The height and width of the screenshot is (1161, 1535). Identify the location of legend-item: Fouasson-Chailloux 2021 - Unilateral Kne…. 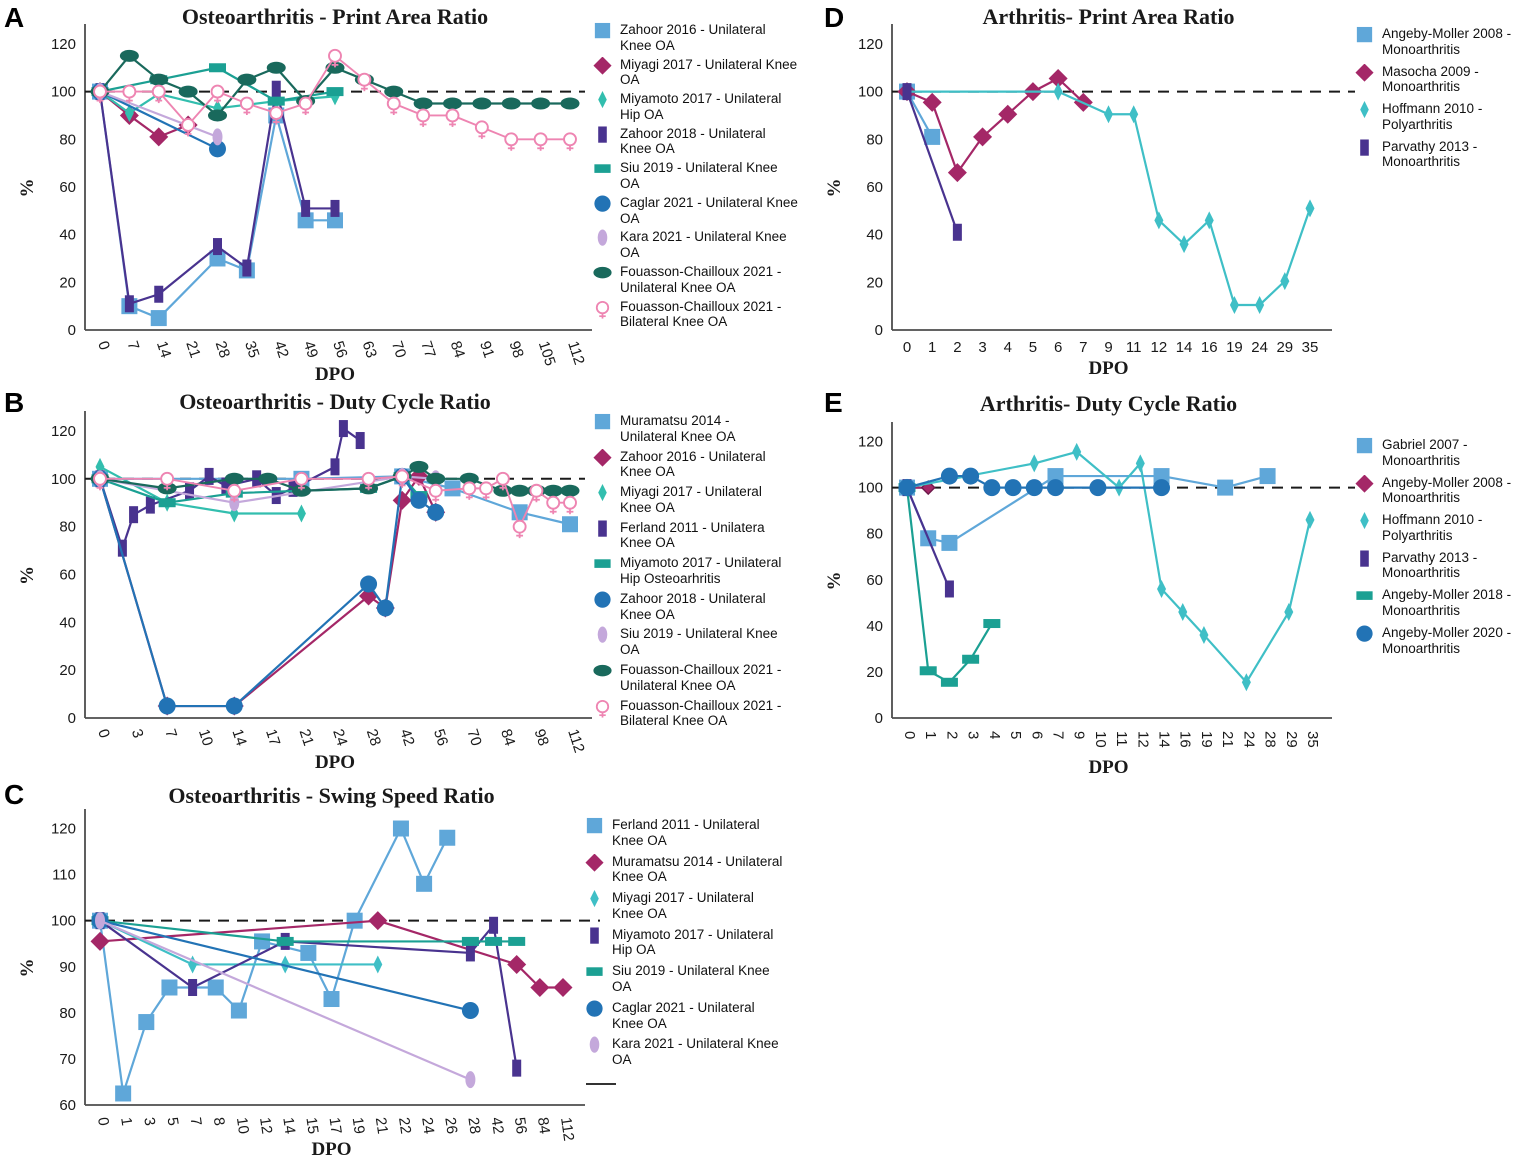
(691, 678).